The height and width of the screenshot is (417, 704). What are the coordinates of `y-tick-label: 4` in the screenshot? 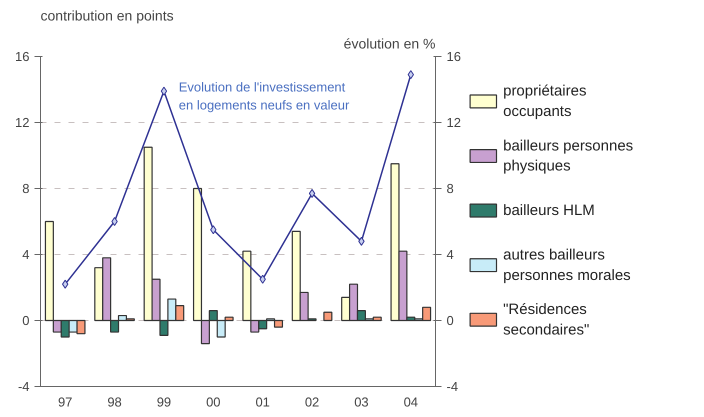 It's located at (26, 254).